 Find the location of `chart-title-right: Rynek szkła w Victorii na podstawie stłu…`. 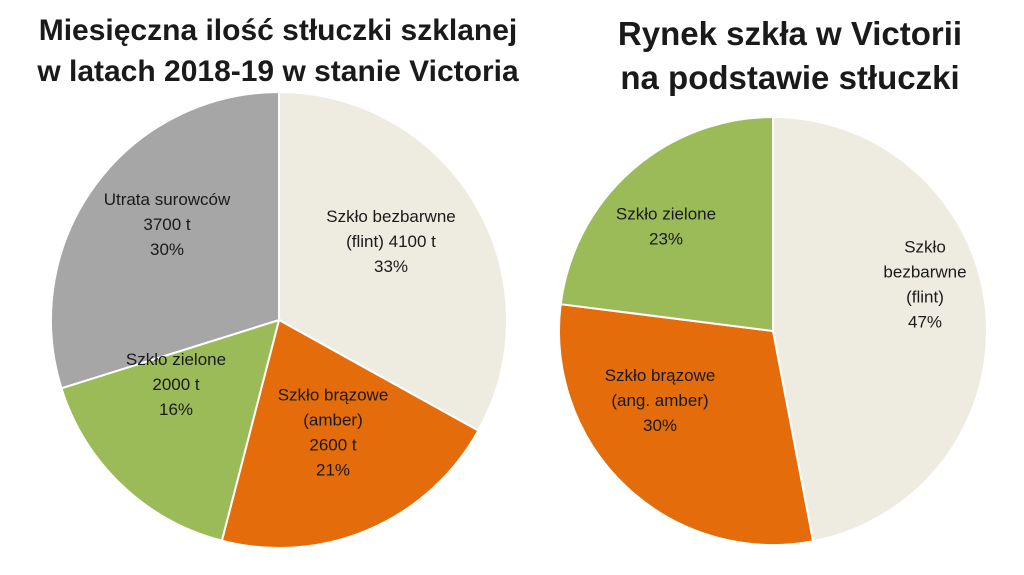

chart-title-right: Rynek szkła w Victorii na podstawie stłu… is located at coordinates (790, 56).